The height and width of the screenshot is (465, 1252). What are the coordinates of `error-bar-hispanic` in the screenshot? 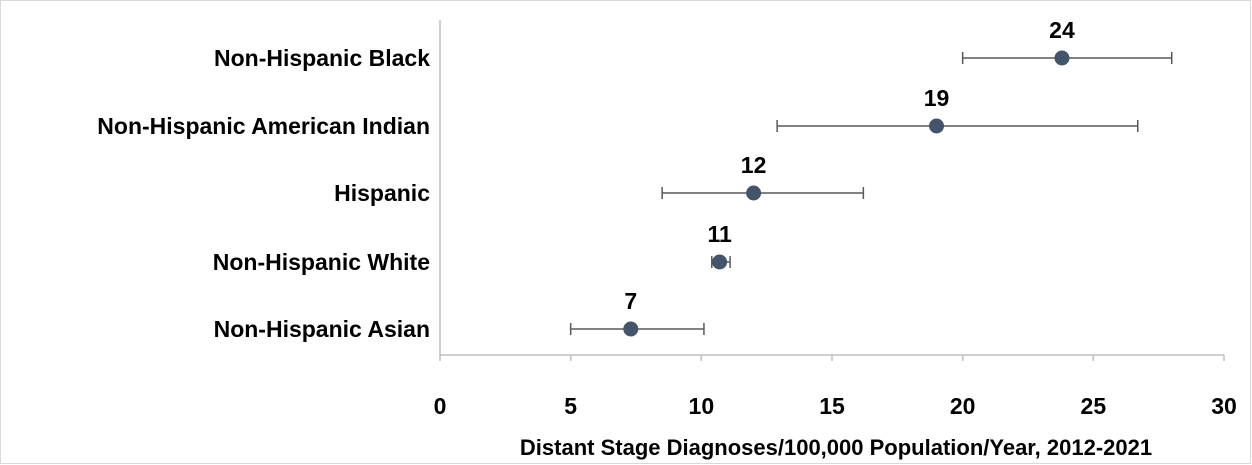 It's located at (763, 193).